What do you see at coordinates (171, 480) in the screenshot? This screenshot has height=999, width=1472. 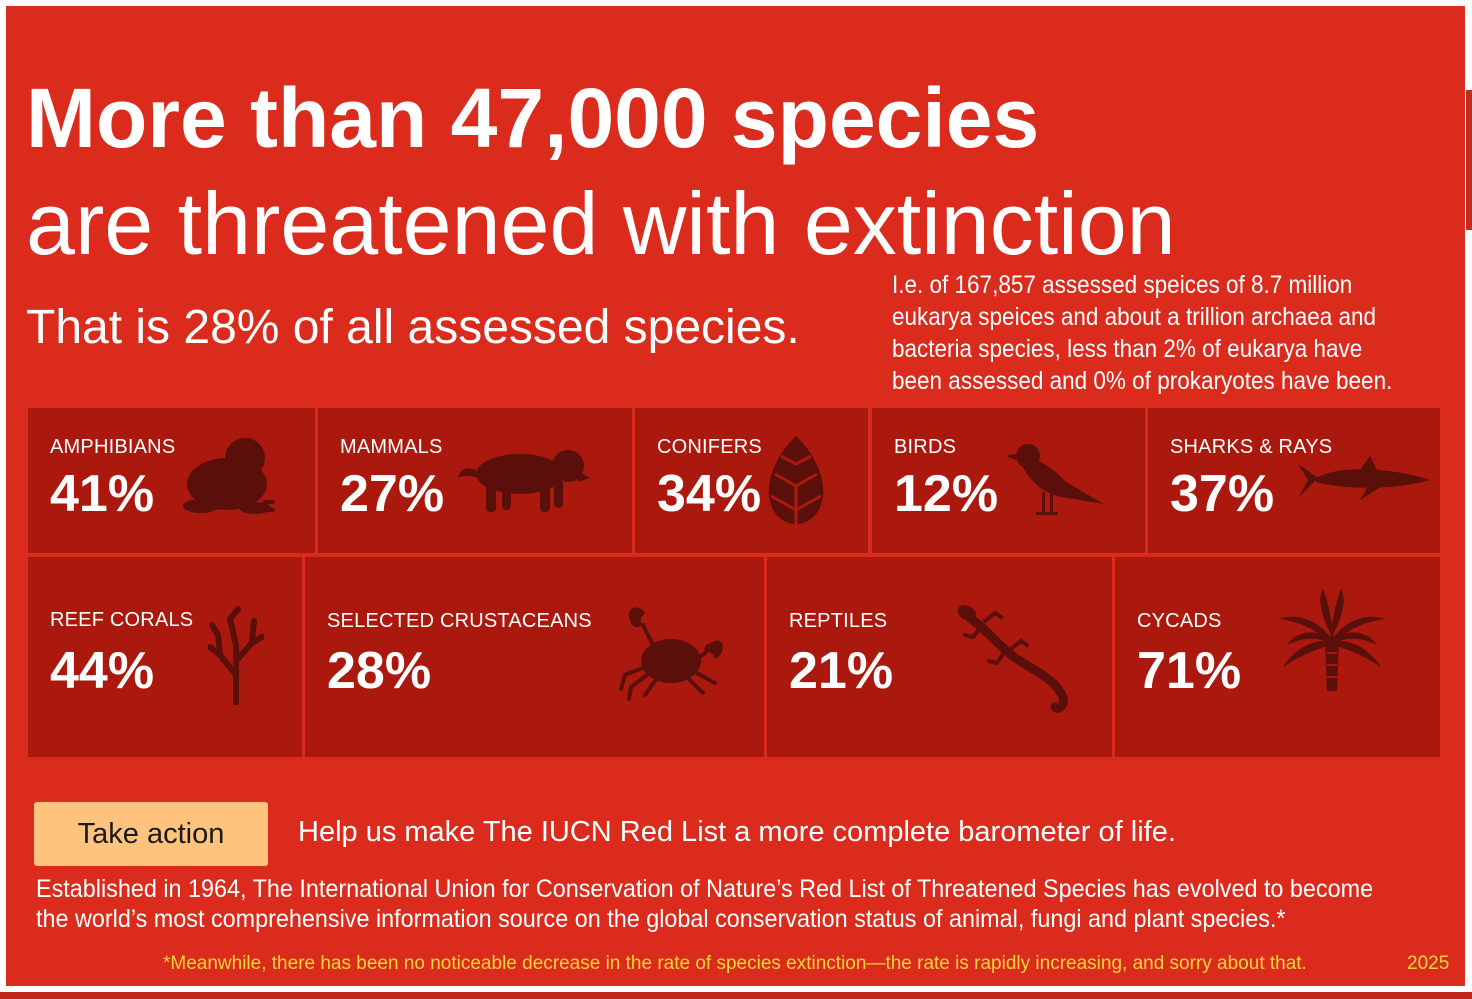 I see `tile-amphibians: AMPHIBIANS 41%` at bounding box center [171, 480].